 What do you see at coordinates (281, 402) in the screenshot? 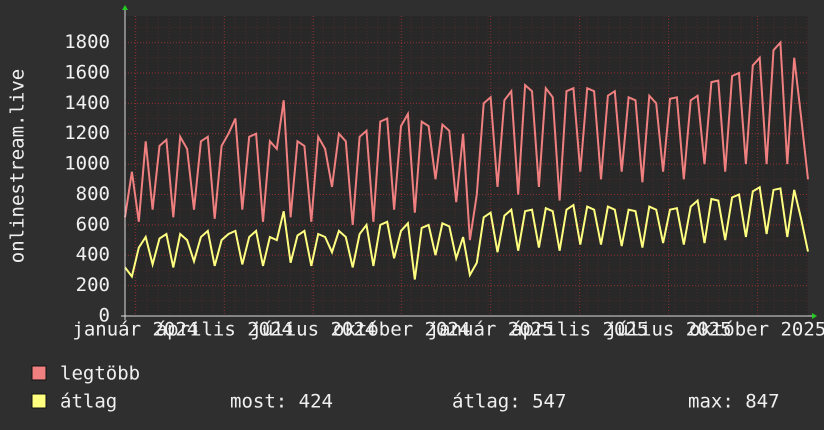
I see `legend-stat: most: 424` at bounding box center [281, 402].